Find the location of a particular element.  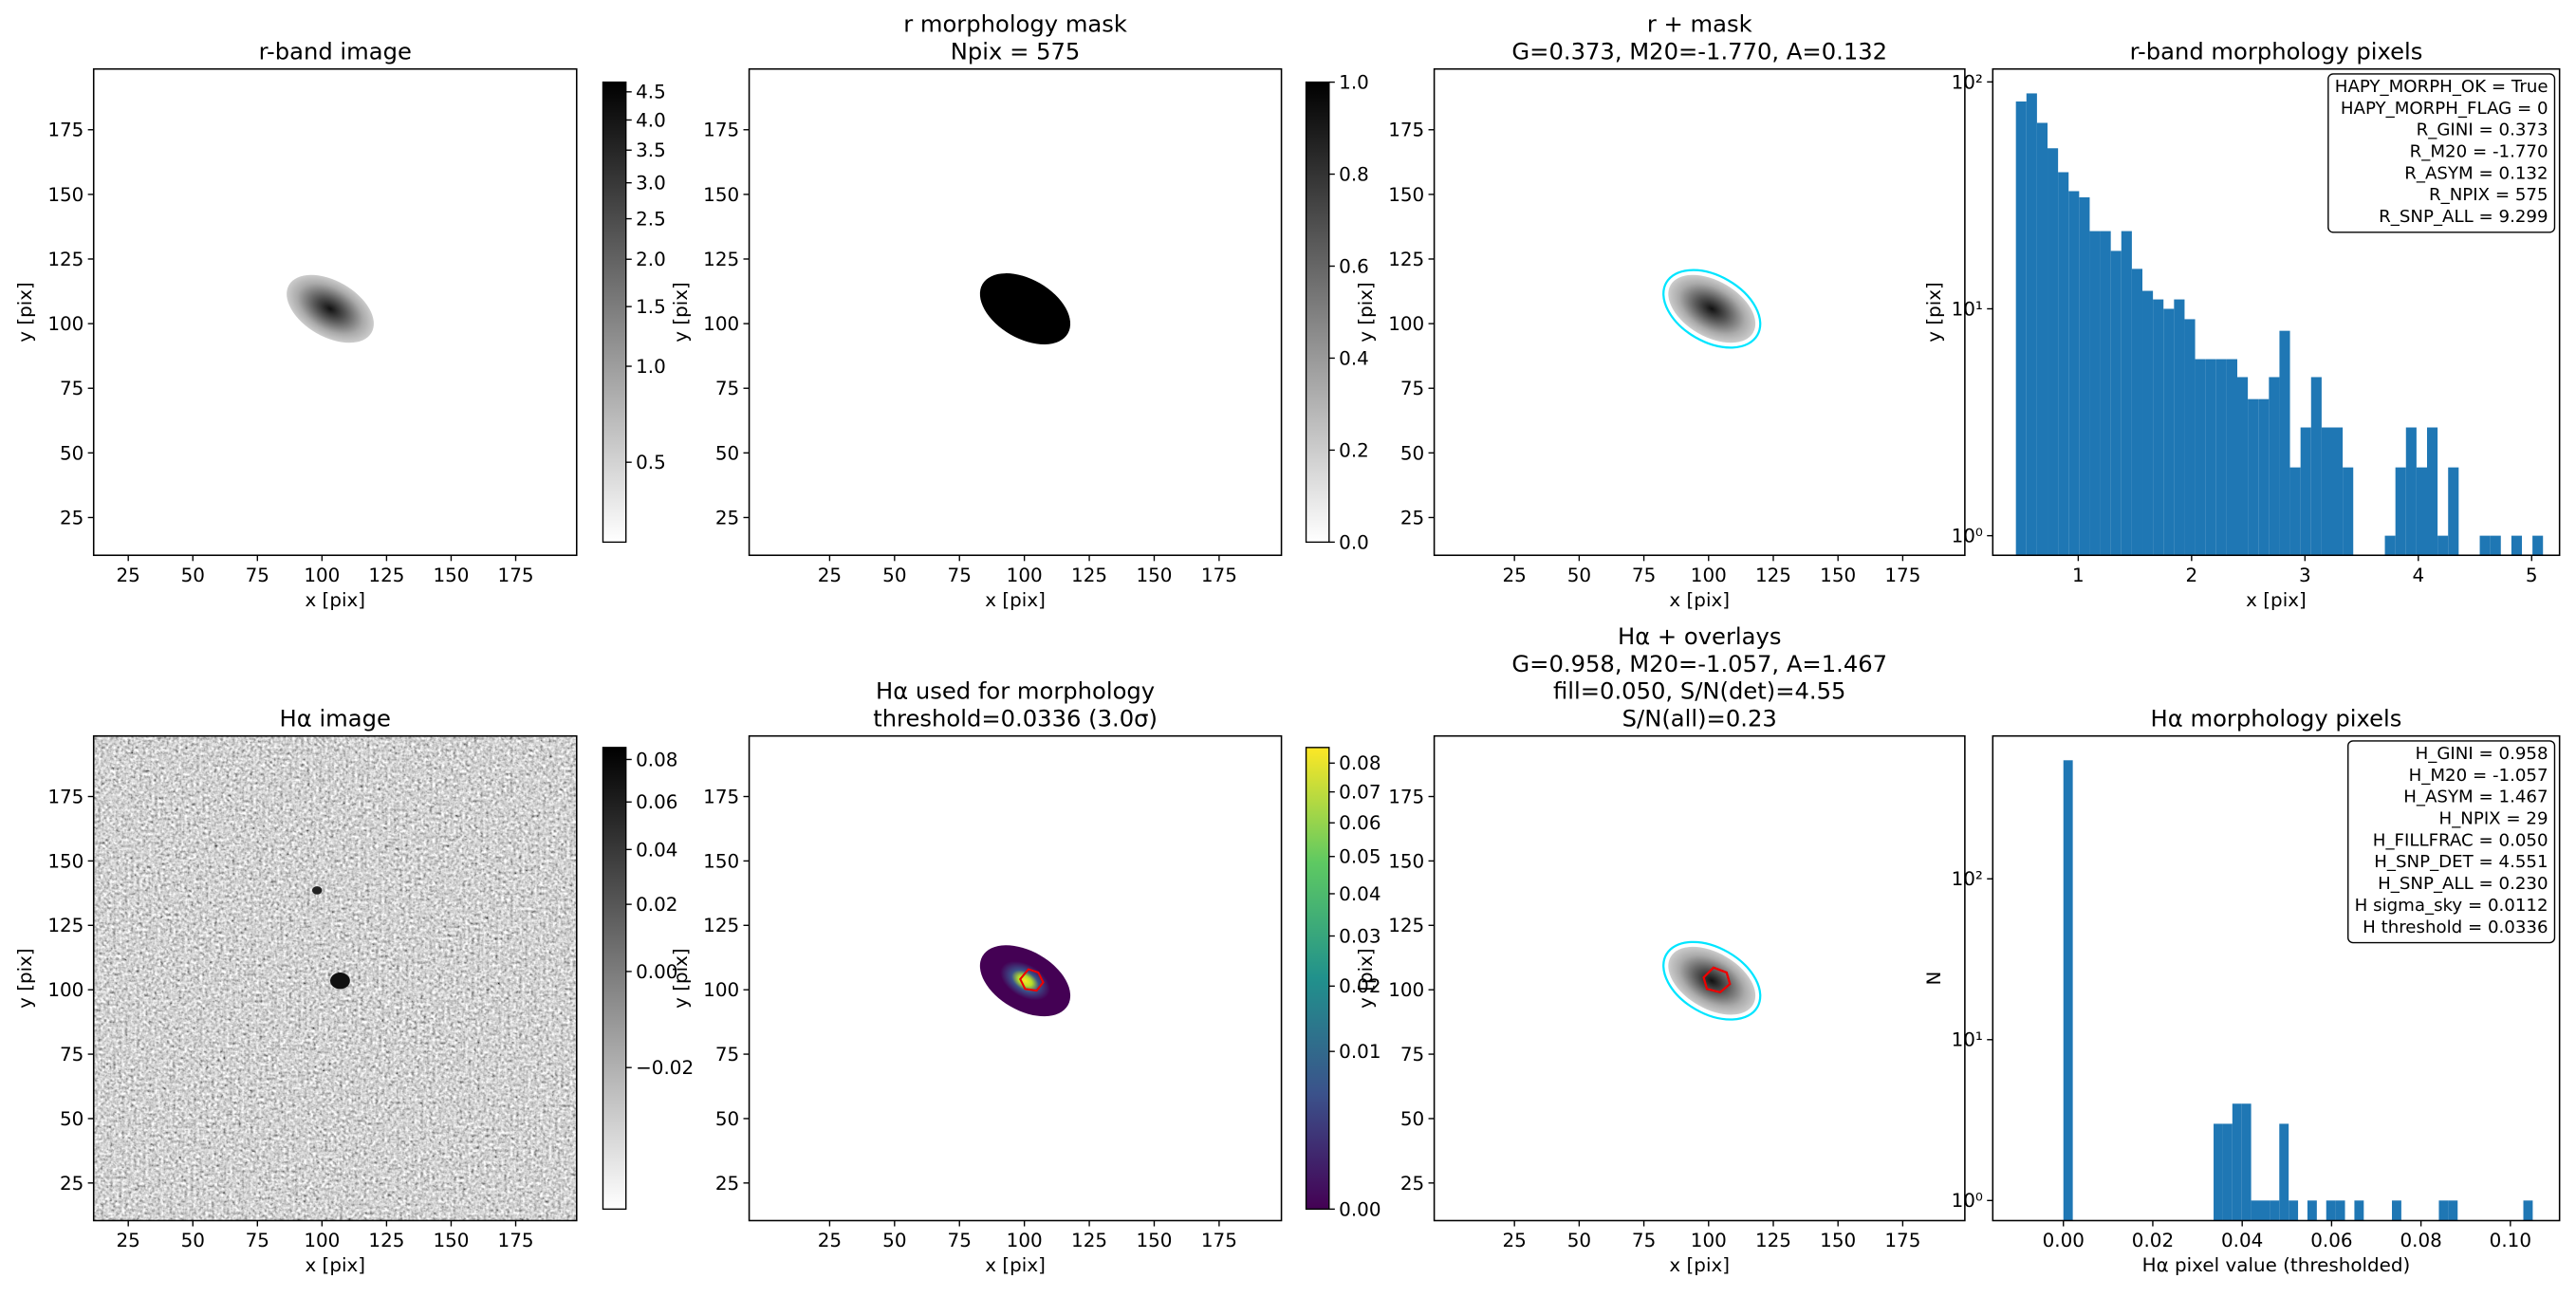

halpha-contour is located at coordinates (1032, 980).